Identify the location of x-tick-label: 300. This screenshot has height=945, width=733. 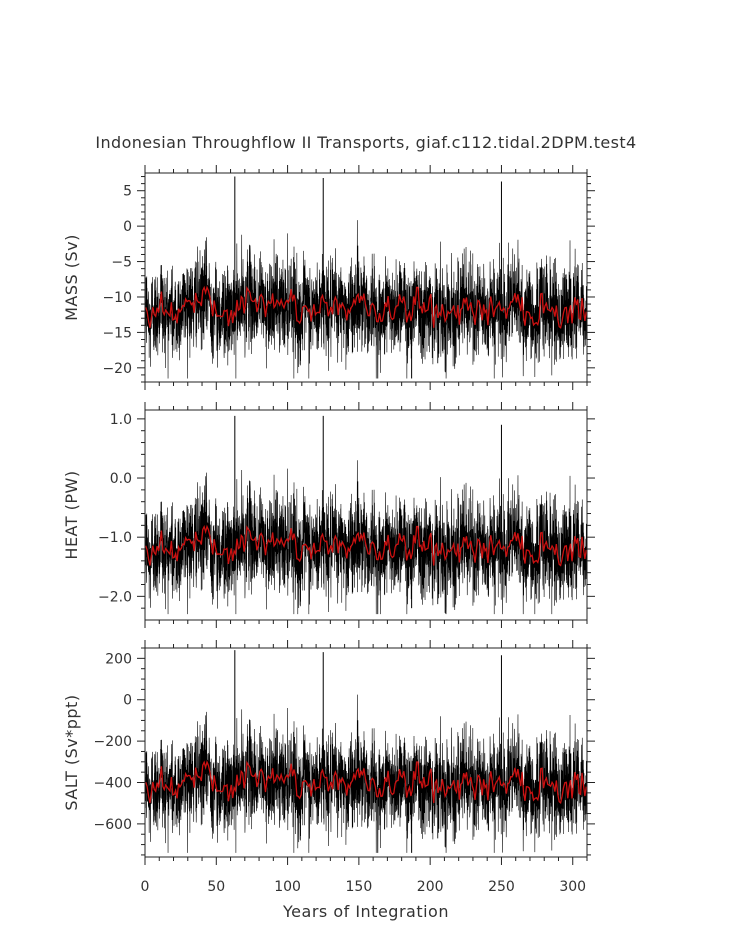
(572, 887).